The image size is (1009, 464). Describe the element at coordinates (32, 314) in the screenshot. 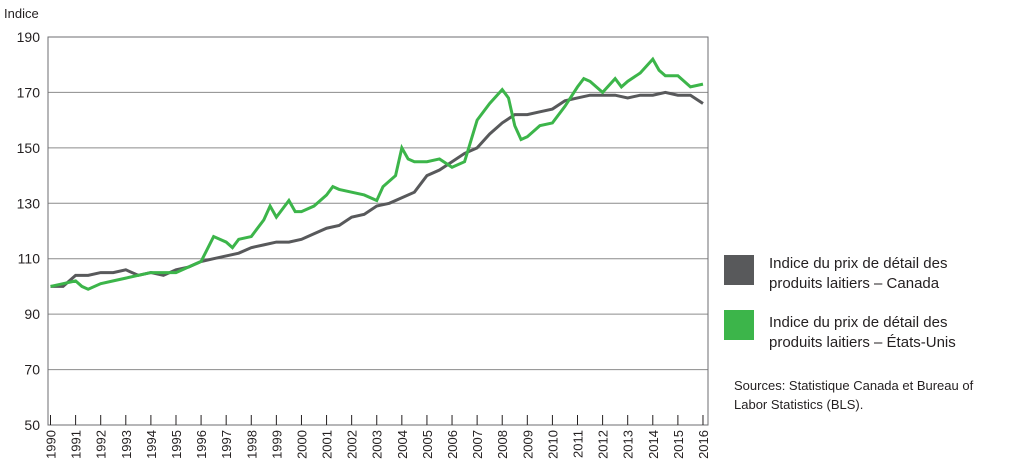

I see `y-tick-label: 90` at that location.